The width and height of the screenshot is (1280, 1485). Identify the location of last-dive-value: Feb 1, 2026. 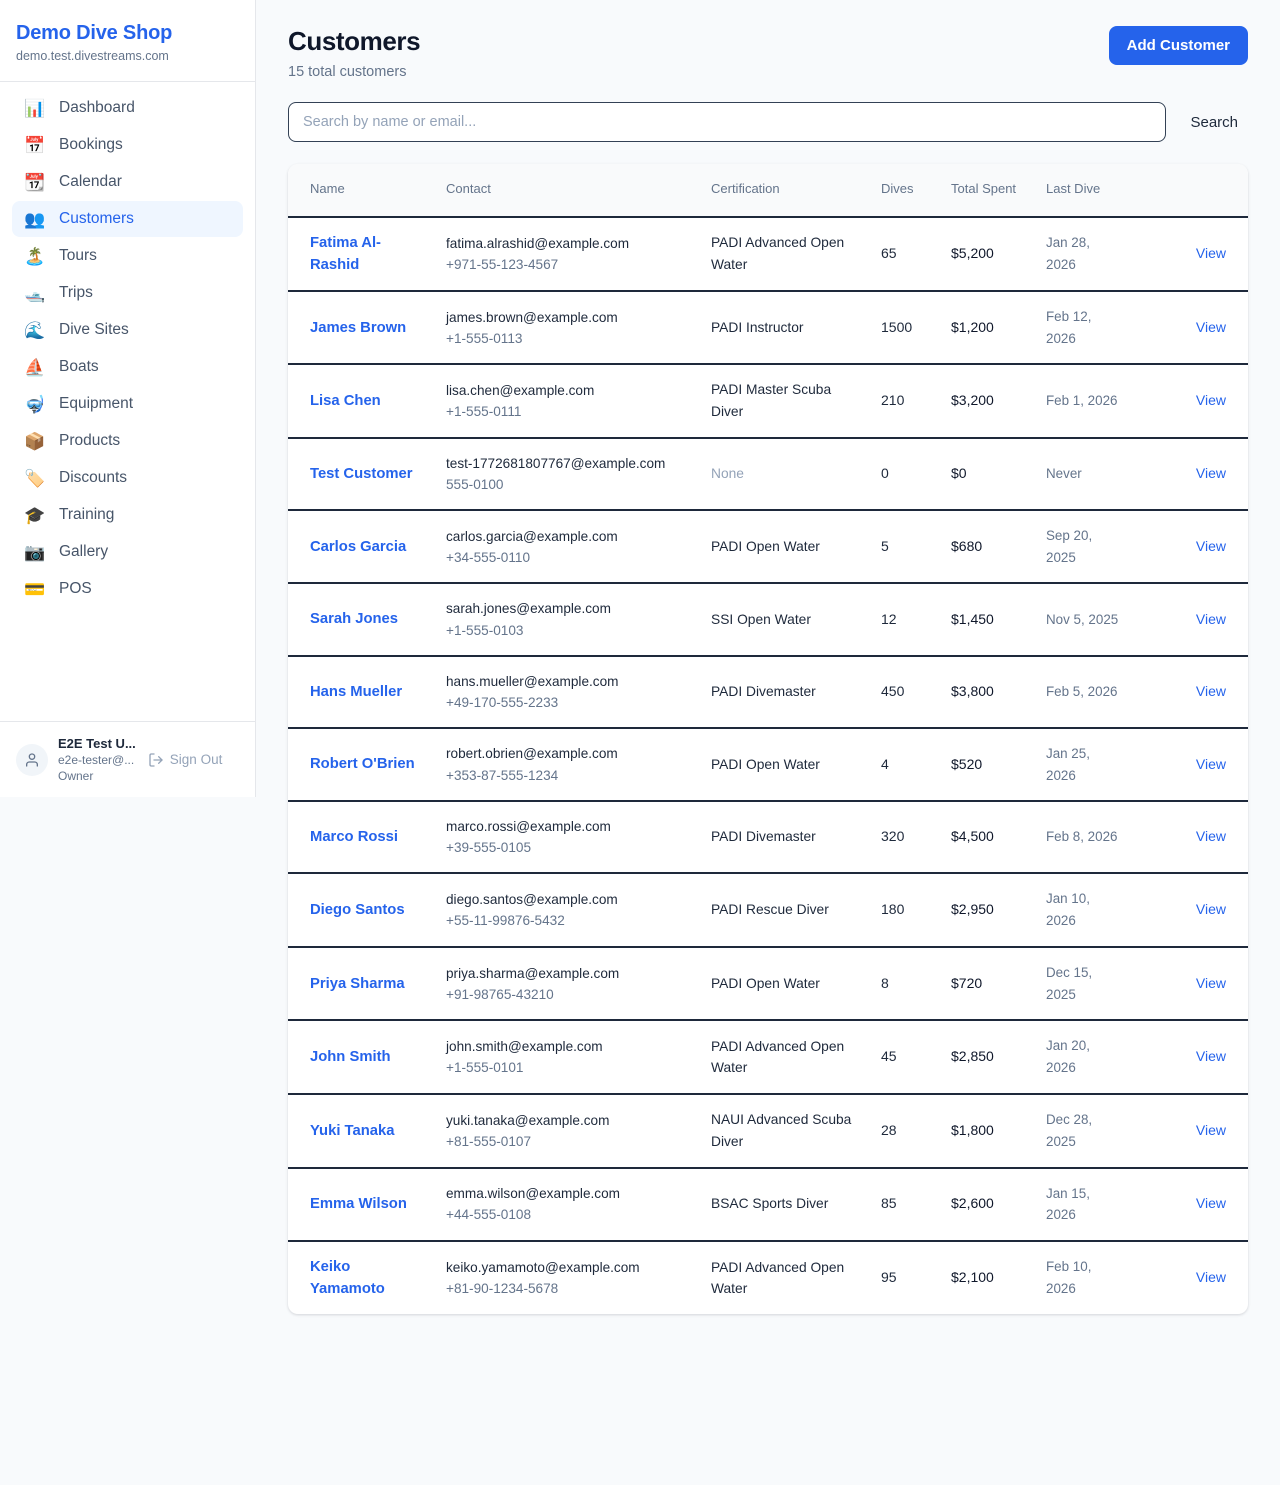
(1082, 401).